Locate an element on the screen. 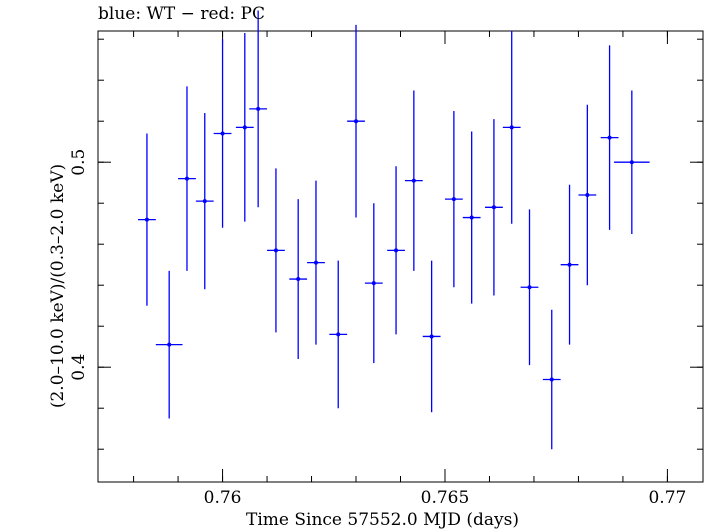  x-tick-label: 0.77 is located at coordinates (667, 498).